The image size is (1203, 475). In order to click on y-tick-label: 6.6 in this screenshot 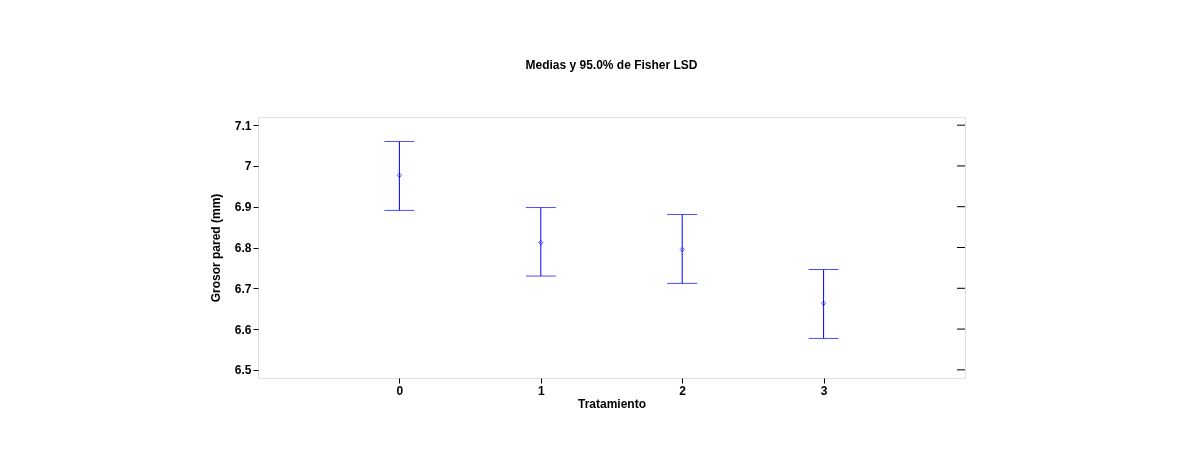, I will do `click(243, 329)`.